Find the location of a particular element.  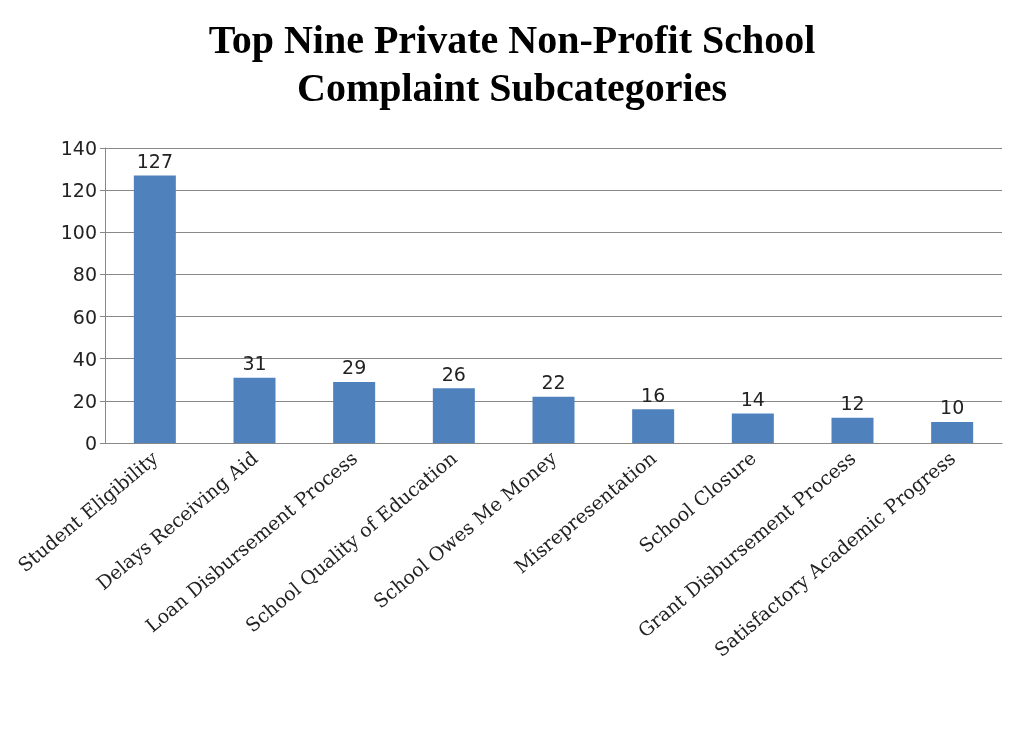

chart-title: Top Nine Private Non-Profit School Complaint Subcategories is located at coordinates (512, 63).